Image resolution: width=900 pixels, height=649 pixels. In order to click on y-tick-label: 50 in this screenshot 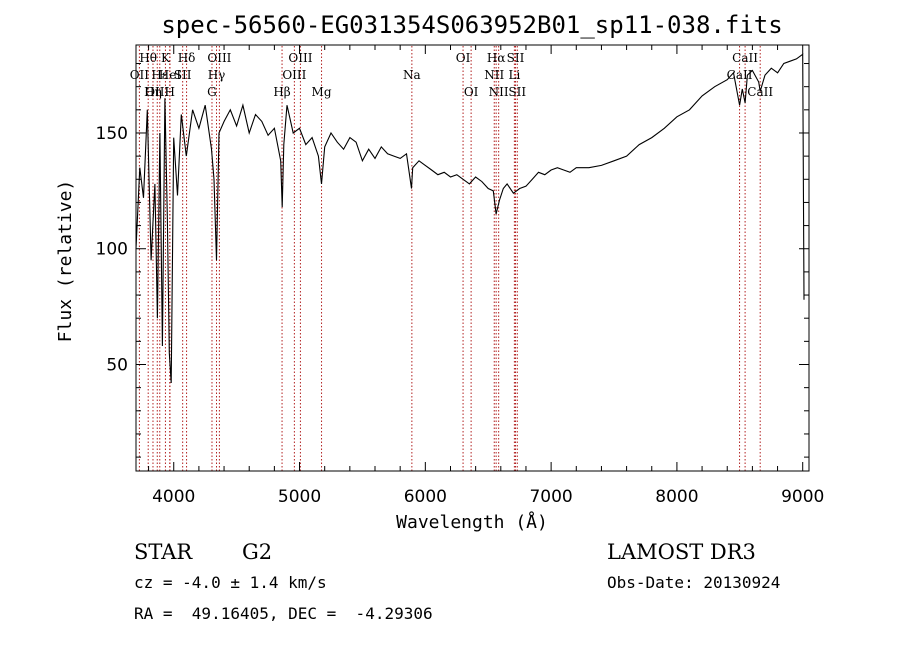, I will do `click(117, 366)`.